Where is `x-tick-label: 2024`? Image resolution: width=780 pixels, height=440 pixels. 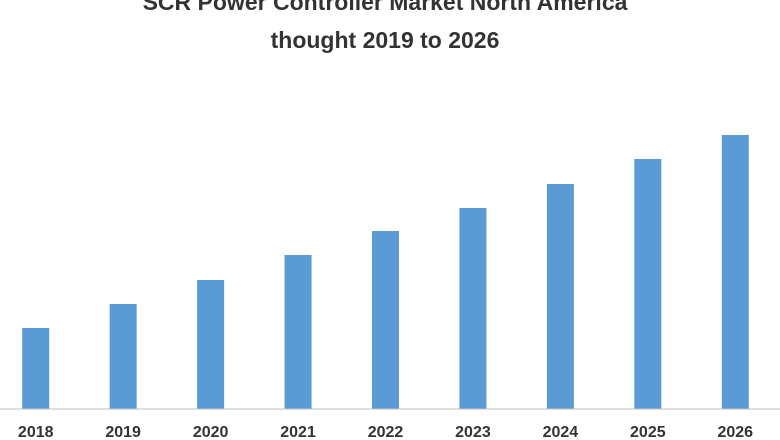
x-tick-label: 2024 is located at coordinates (561, 432).